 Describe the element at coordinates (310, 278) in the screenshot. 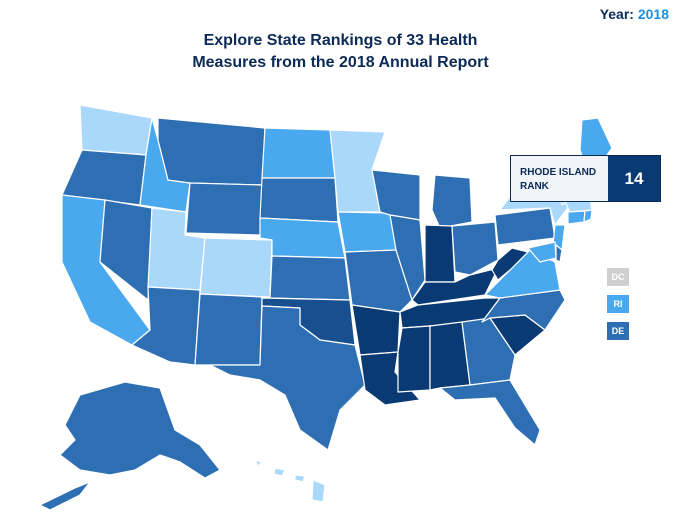

I see `state-kansas` at that location.